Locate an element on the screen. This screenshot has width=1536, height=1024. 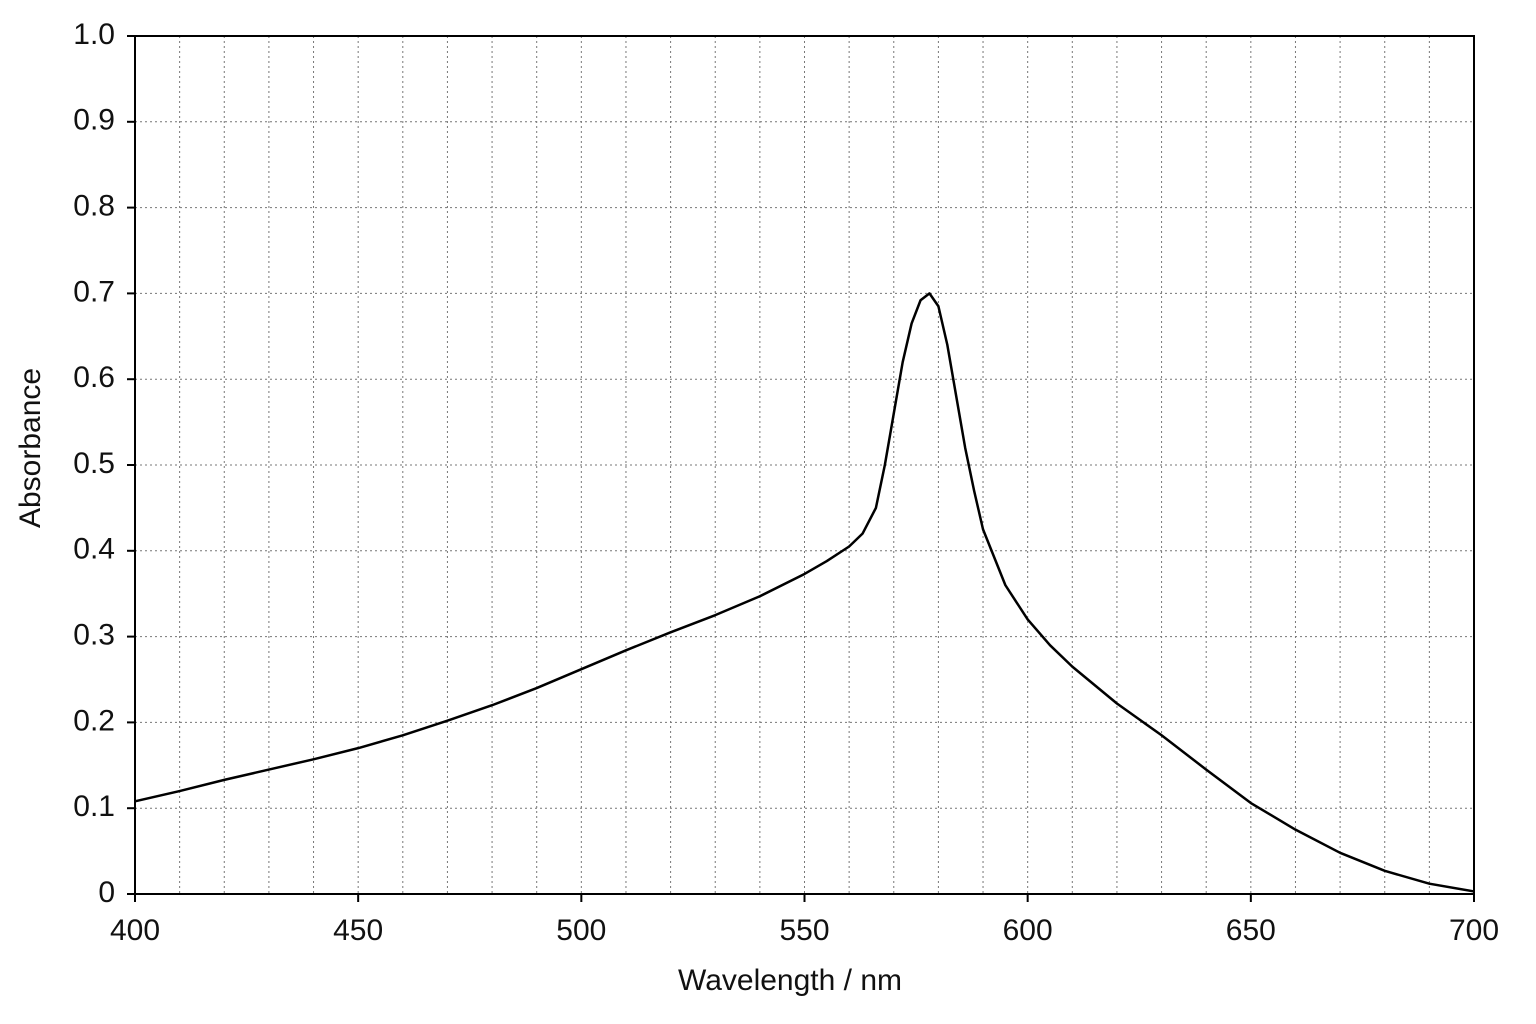
y-tick-label: 0.7 is located at coordinates (94, 291).